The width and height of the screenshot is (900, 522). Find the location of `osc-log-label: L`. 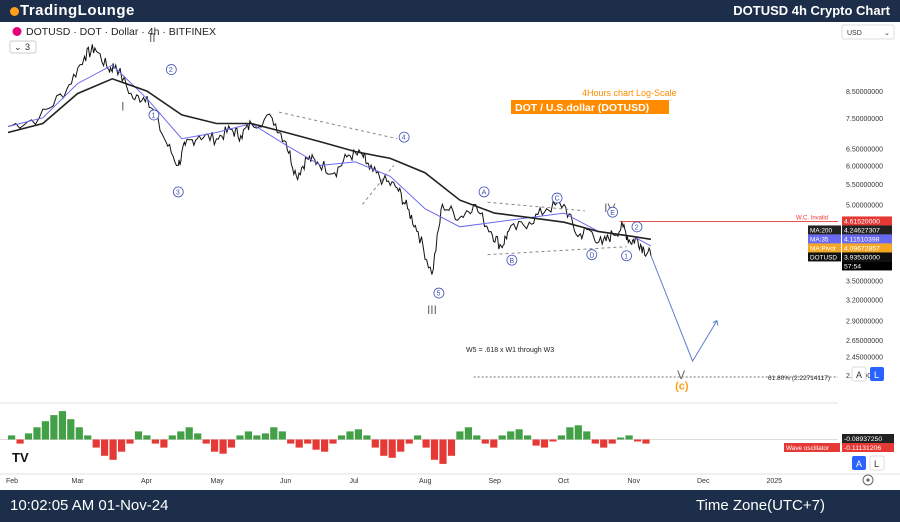

osc-log-label: L is located at coordinates (876, 464).